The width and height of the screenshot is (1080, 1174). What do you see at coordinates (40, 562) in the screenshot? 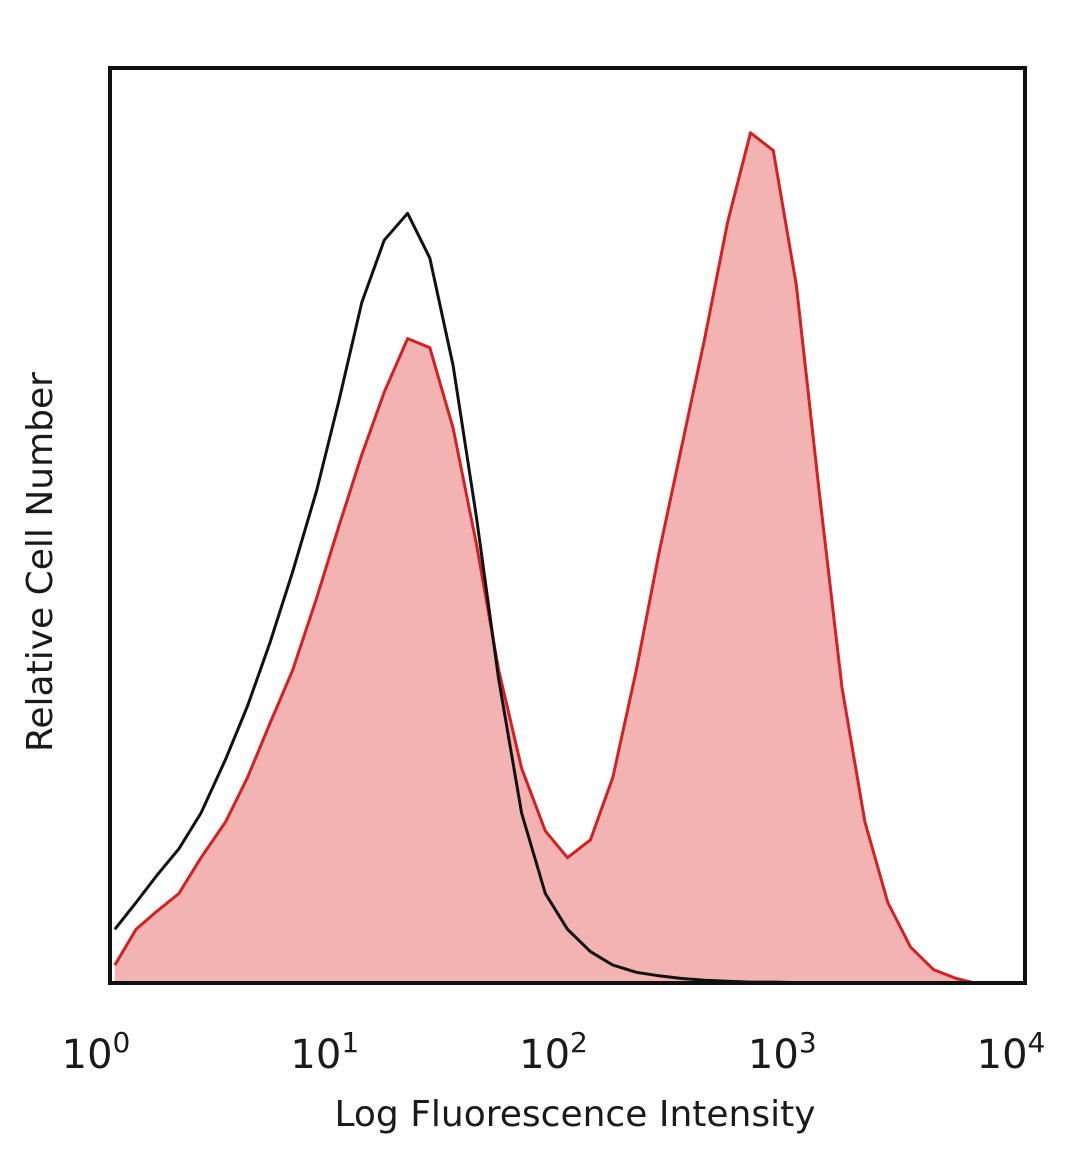
I see `y-axis-title: Relative Cell Number` at bounding box center [40, 562].